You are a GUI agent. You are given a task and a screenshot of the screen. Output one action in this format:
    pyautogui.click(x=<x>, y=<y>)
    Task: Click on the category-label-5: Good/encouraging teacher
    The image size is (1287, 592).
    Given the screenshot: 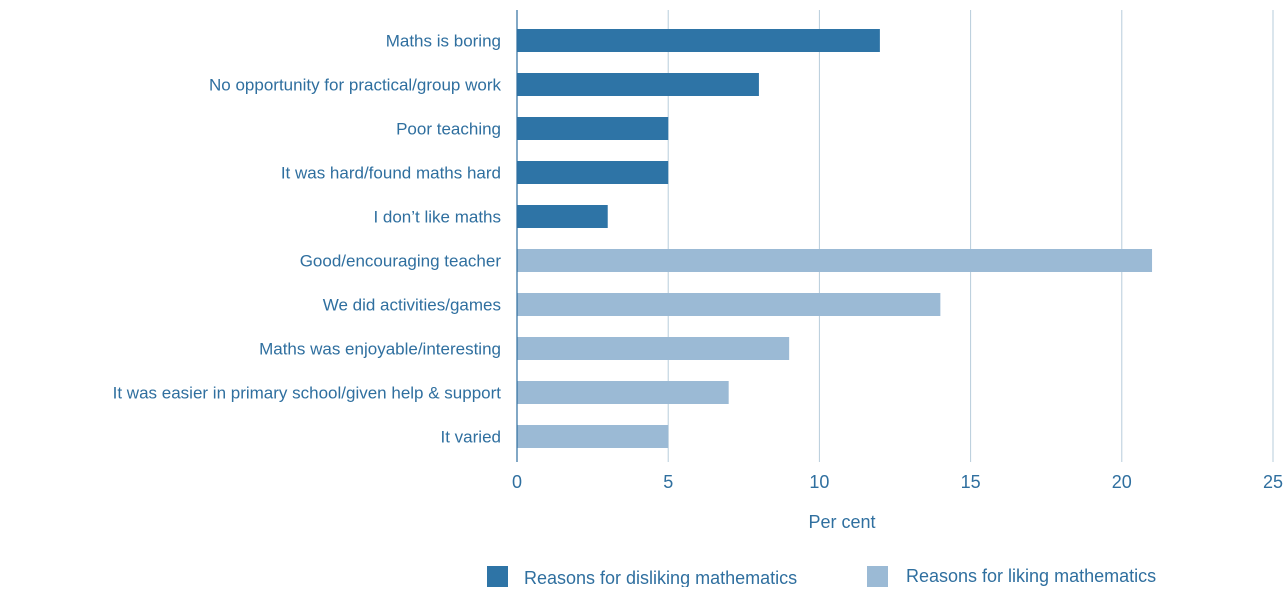 What is the action you would take?
    pyautogui.click(x=401, y=261)
    